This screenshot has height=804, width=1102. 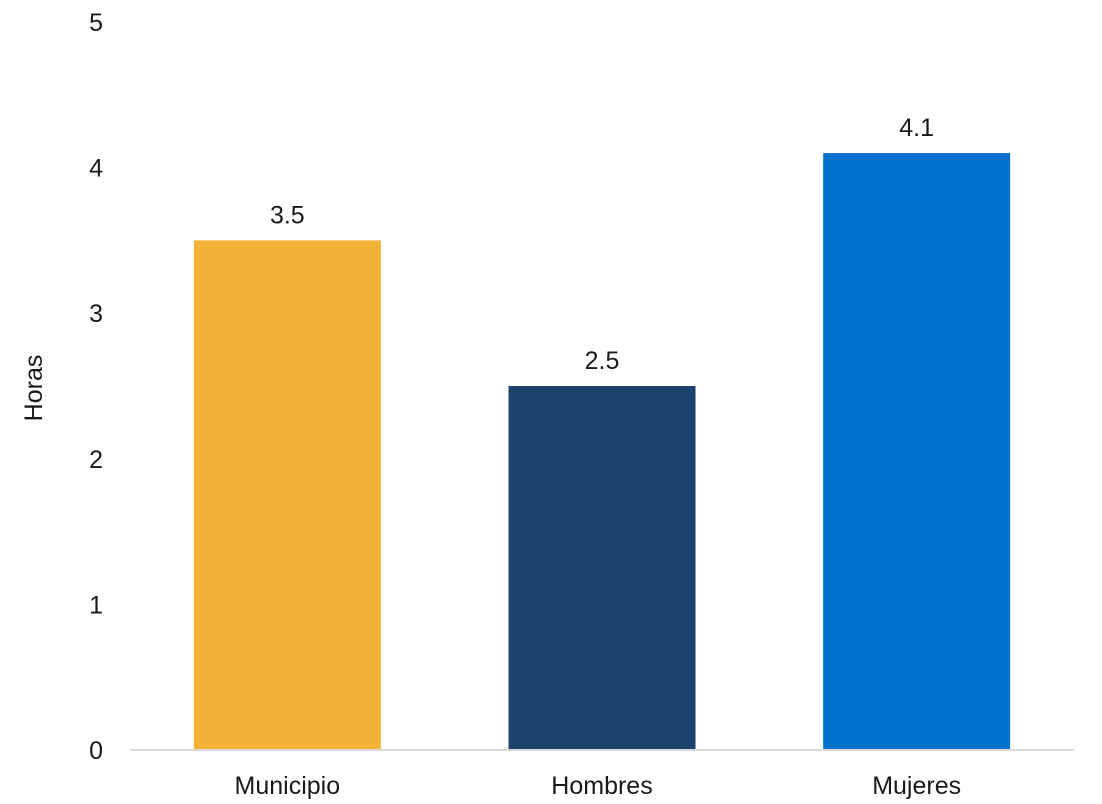 What do you see at coordinates (916, 128) in the screenshot?
I see `data-label: 4.1` at bounding box center [916, 128].